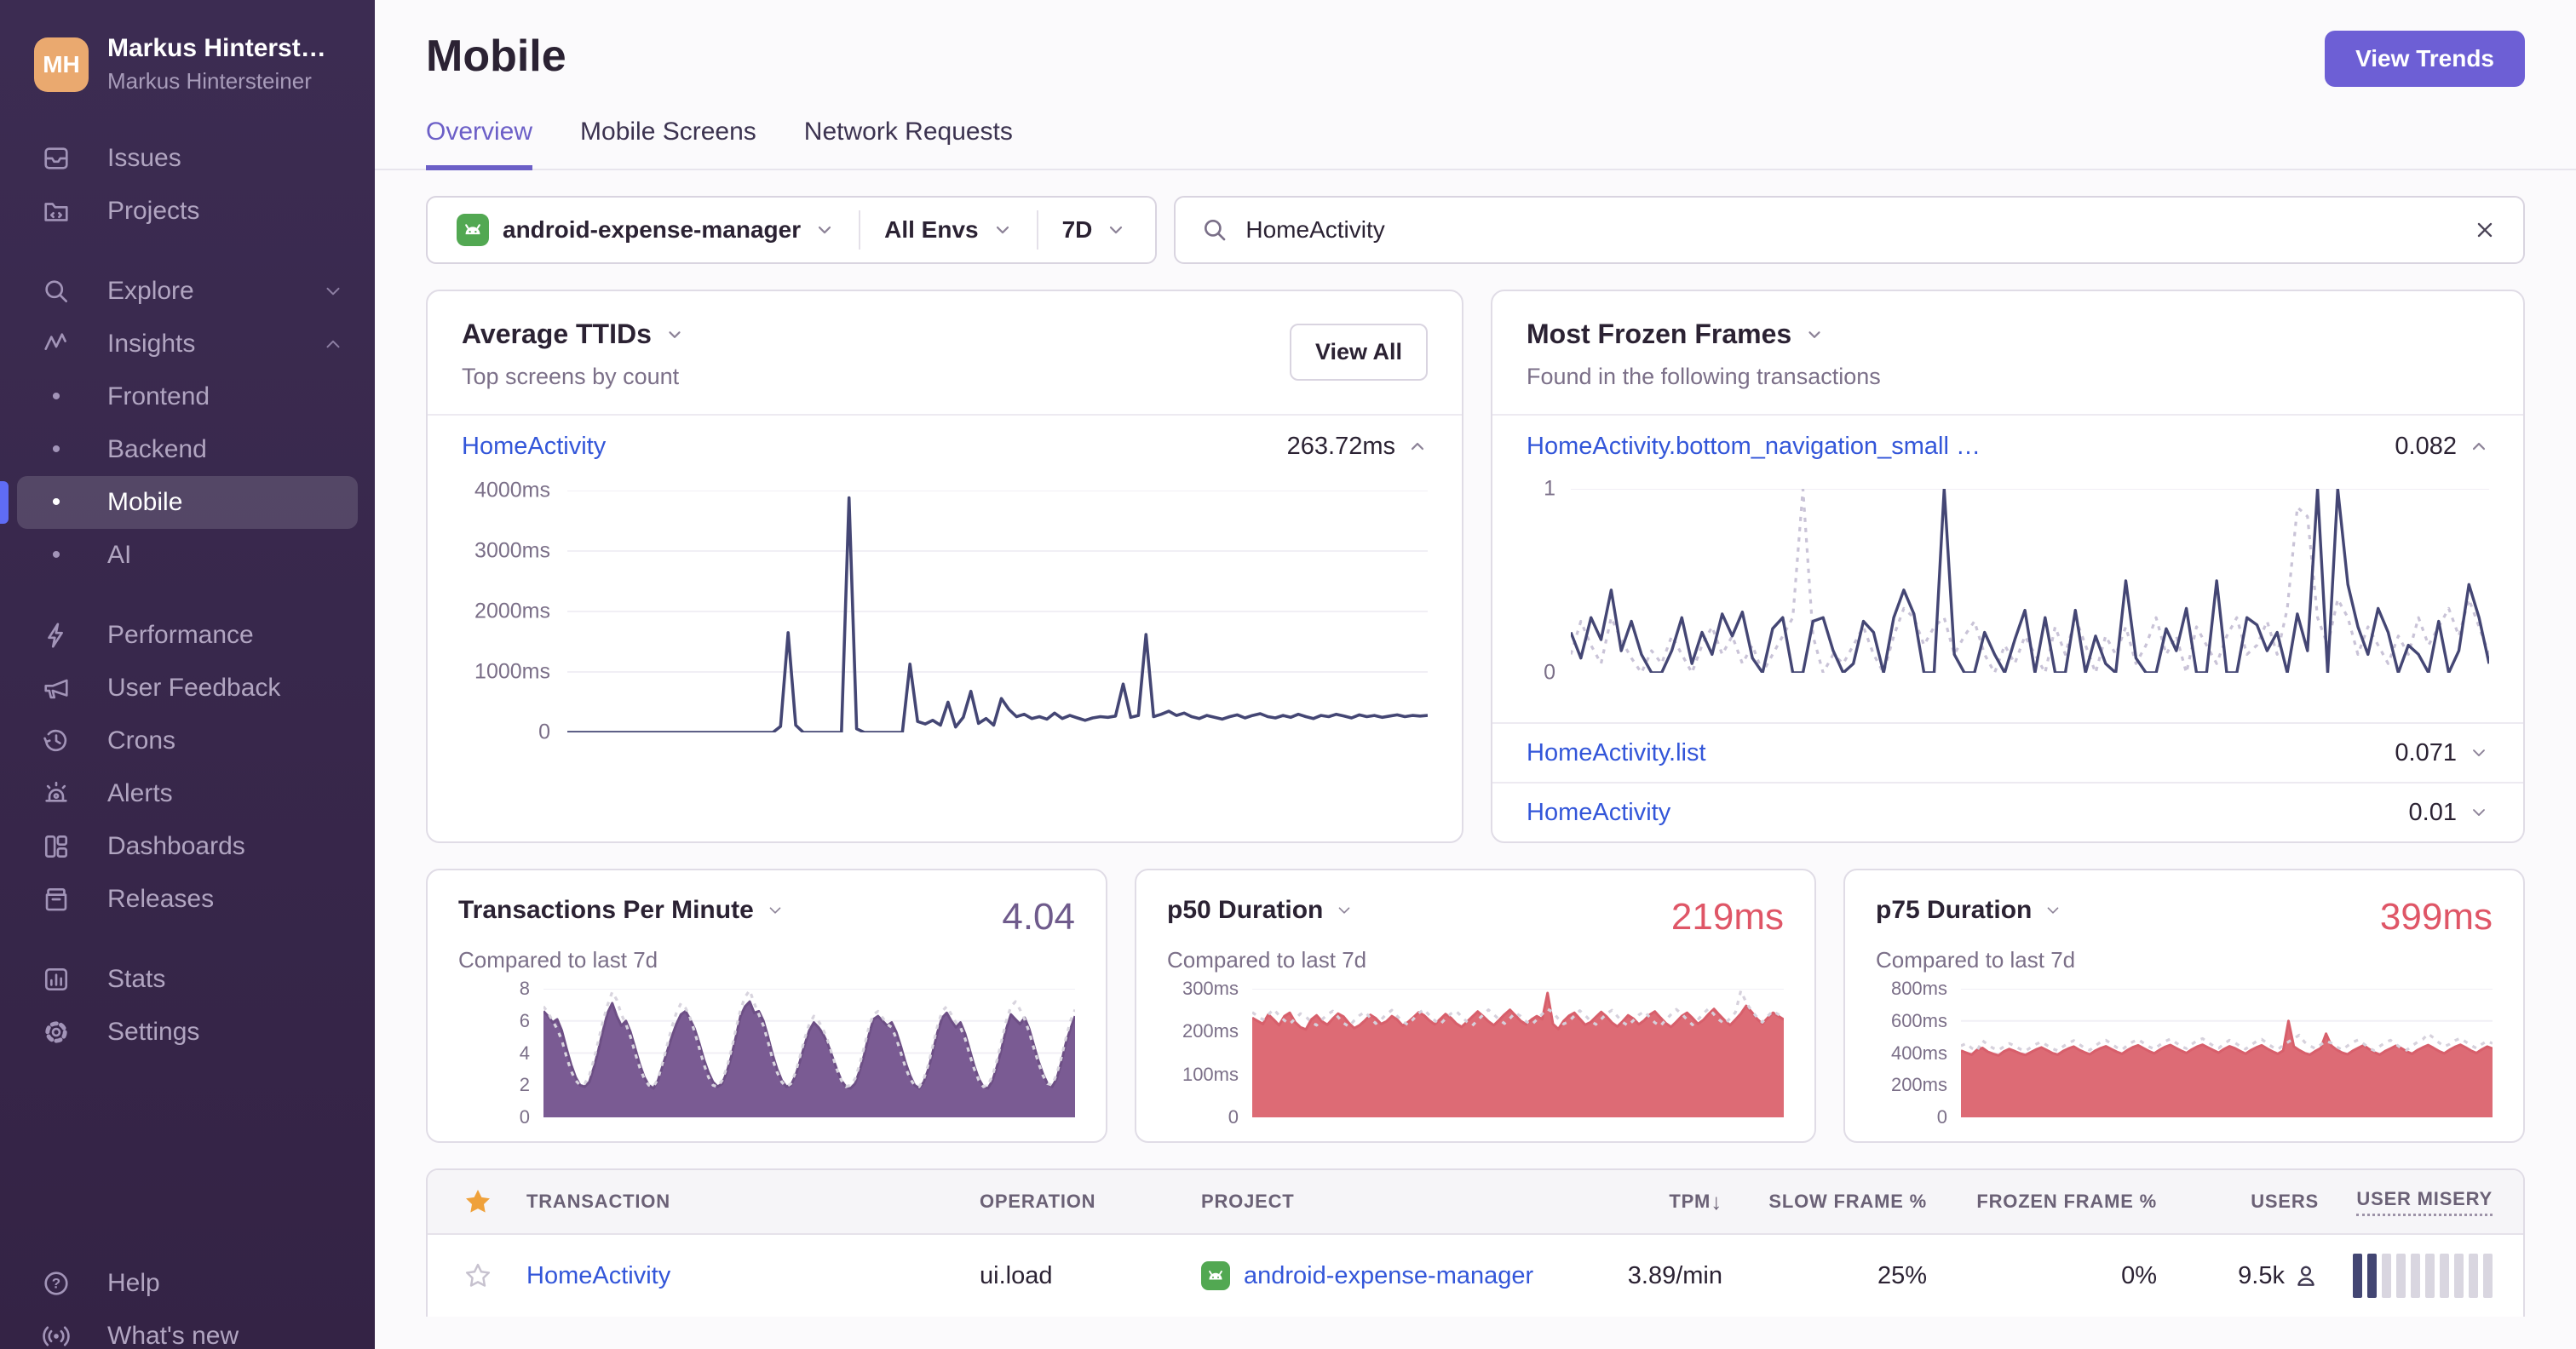 This screenshot has height=1349, width=2576. I want to click on sidebar-item-label: Releases, so click(161, 899).